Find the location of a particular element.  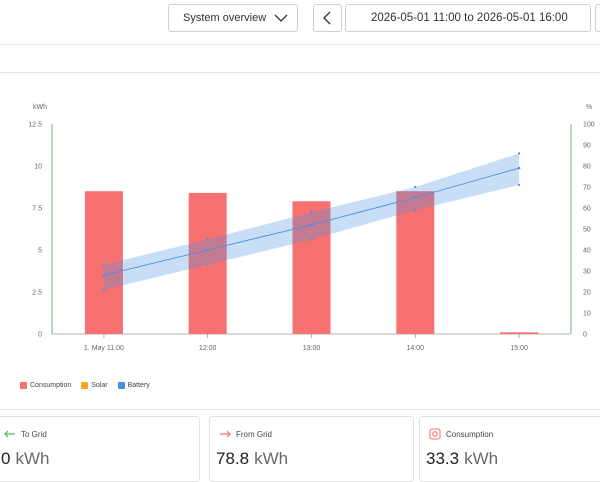

y-tick-label-right: 30 is located at coordinates (587, 272).